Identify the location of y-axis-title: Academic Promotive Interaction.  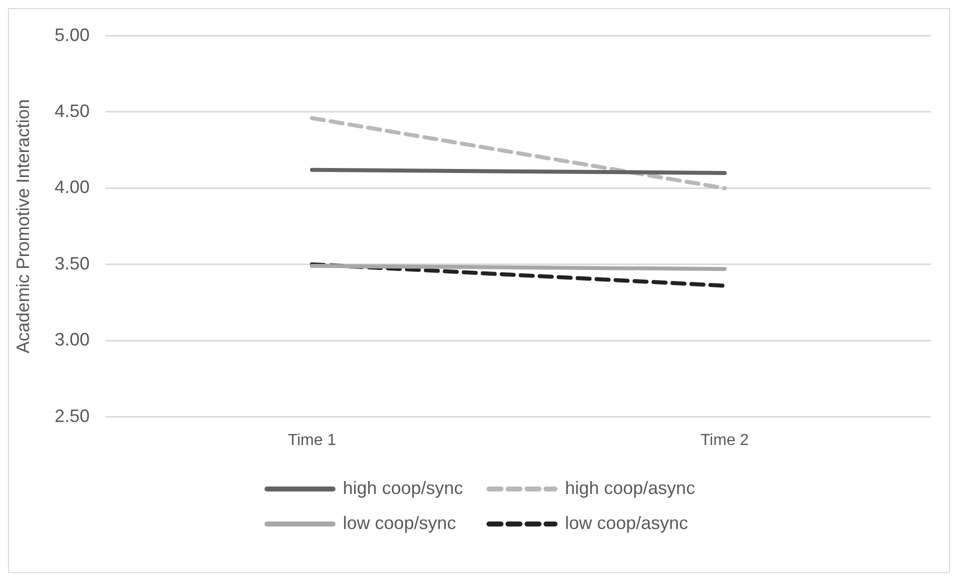
(22, 226).